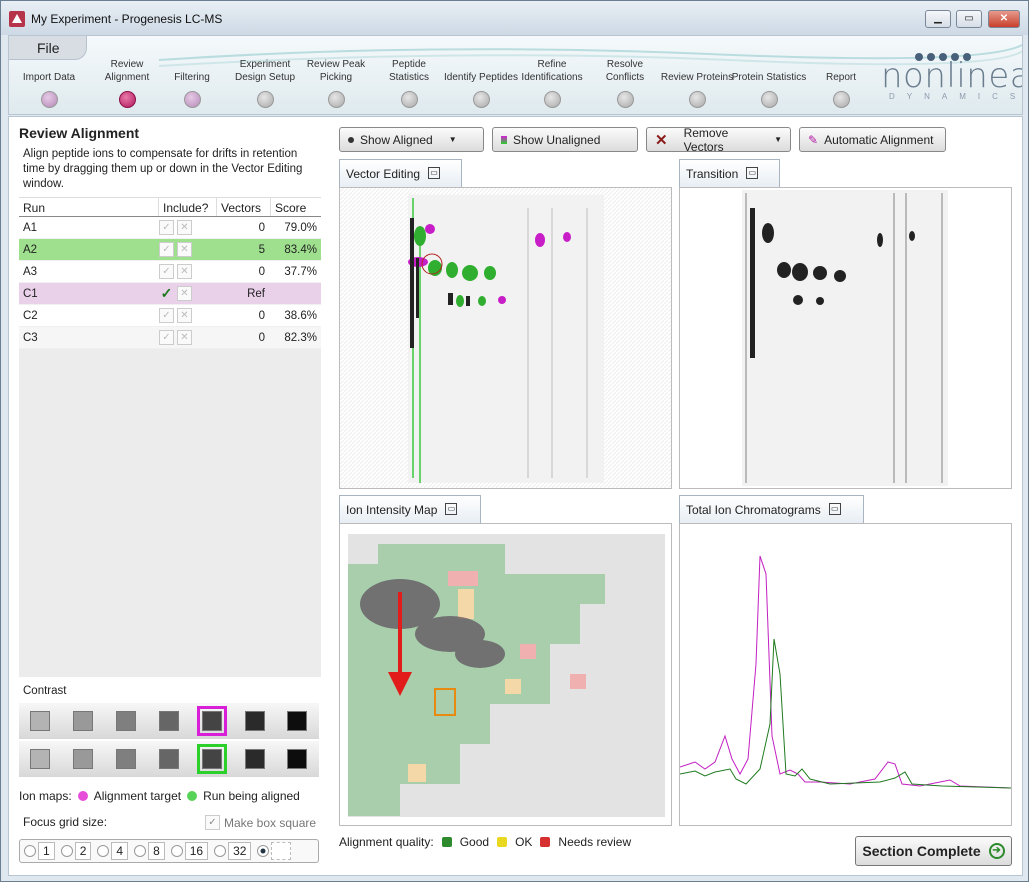 The image size is (1029, 882). What do you see at coordinates (336, 83) in the screenshot?
I see `workflow-step: Review Peak Picking` at bounding box center [336, 83].